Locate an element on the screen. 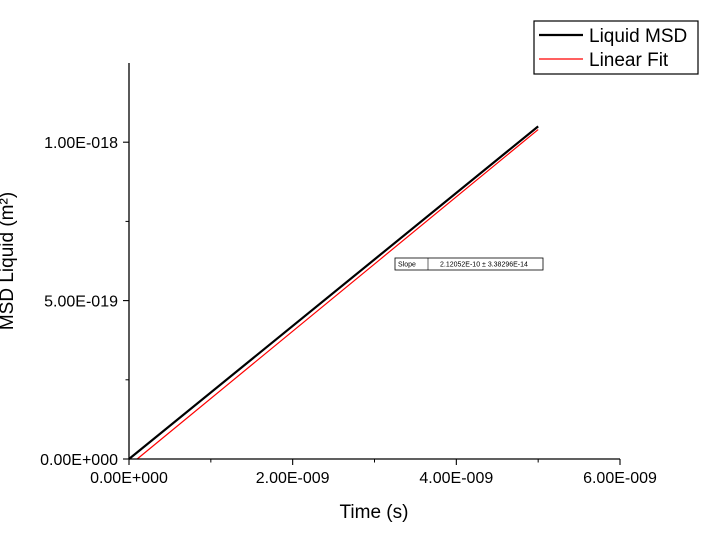  annotation-label: Slope is located at coordinates (407, 265).